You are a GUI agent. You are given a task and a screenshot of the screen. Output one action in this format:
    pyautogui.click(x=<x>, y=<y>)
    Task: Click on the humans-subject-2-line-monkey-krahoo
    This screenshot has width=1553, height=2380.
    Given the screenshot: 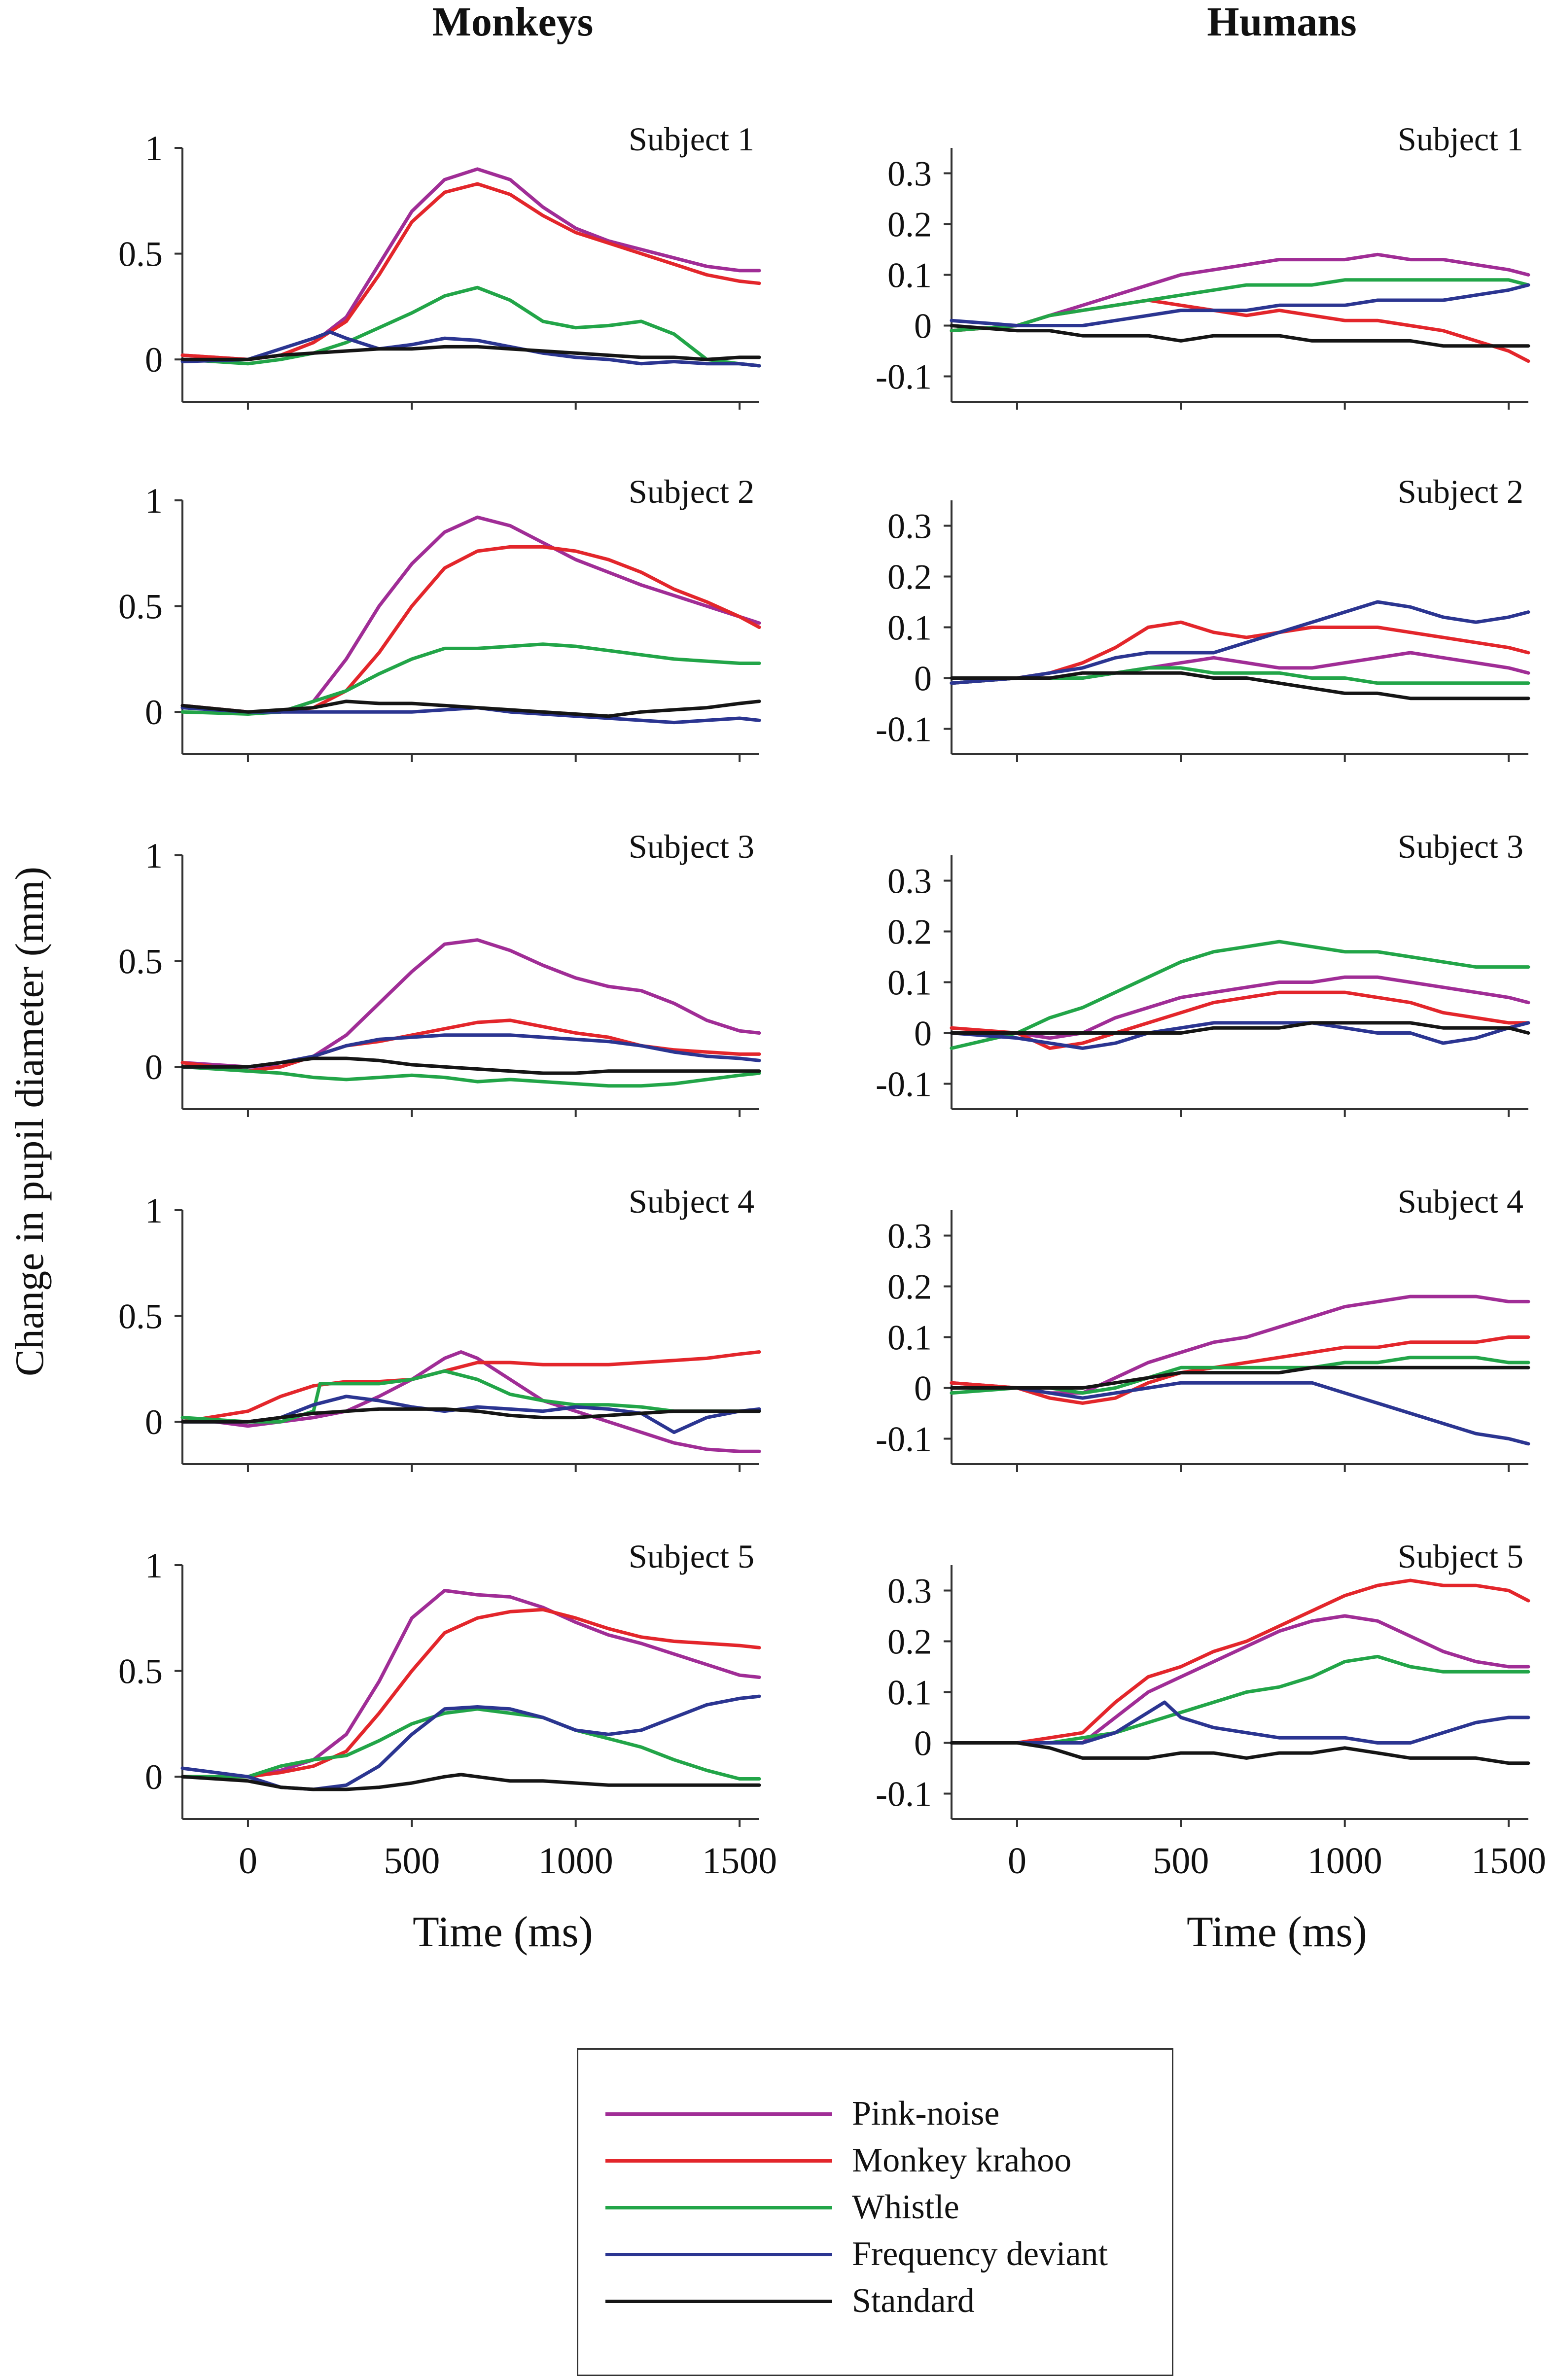 What is the action you would take?
    pyautogui.click(x=1240, y=652)
    